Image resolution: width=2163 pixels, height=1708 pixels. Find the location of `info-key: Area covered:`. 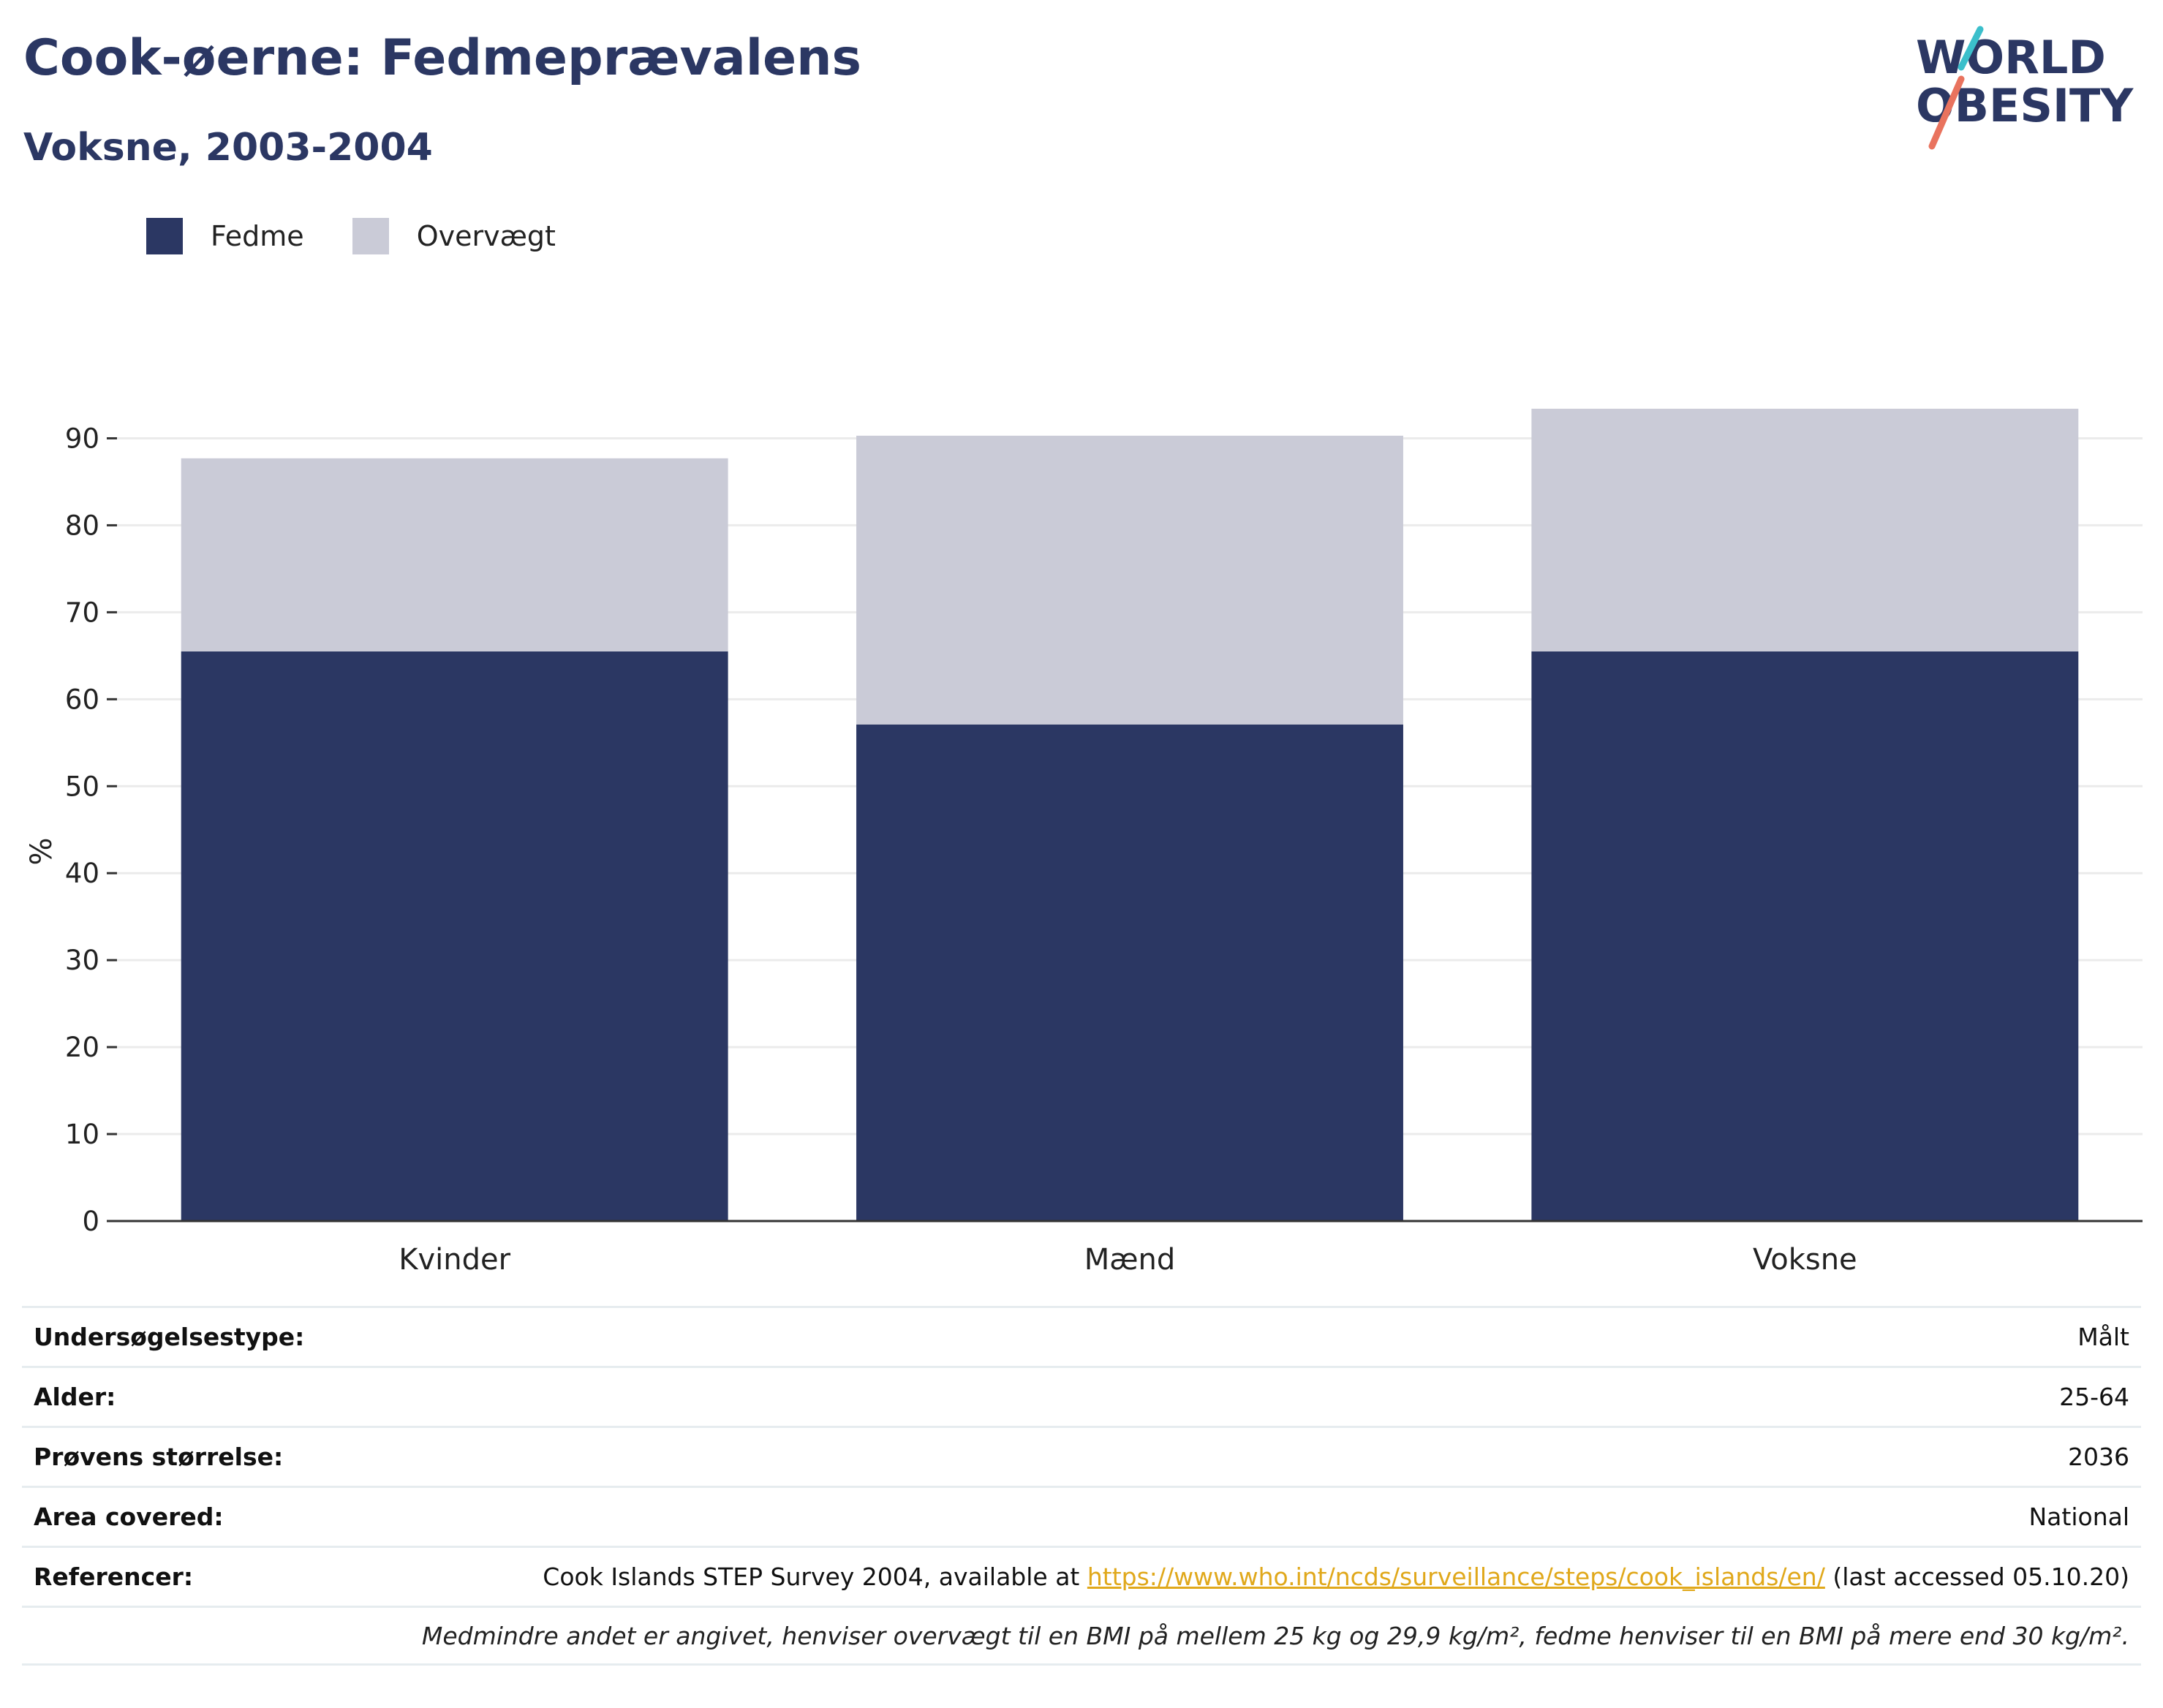

info-key: Area covered: is located at coordinates (129, 1517).